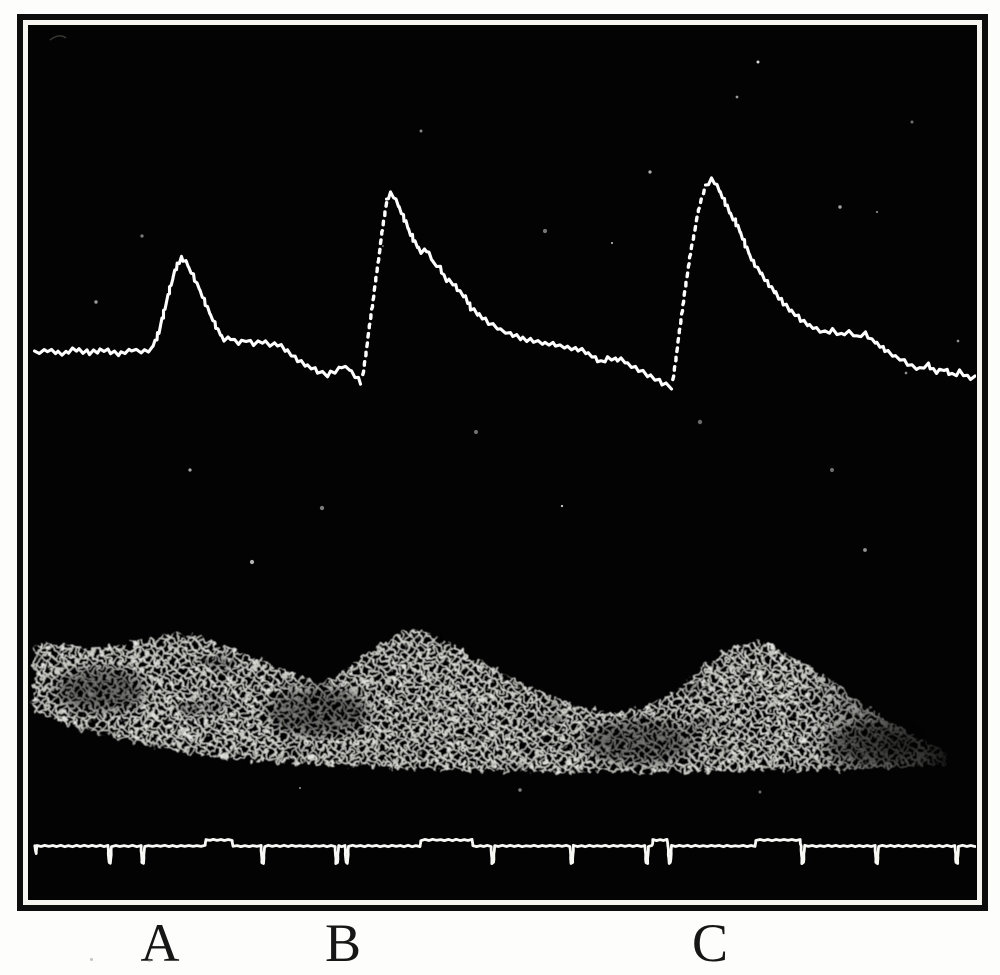 The image size is (1000, 975). What do you see at coordinates (710, 943) in the screenshot?
I see `beat-label-c: C` at bounding box center [710, 943].